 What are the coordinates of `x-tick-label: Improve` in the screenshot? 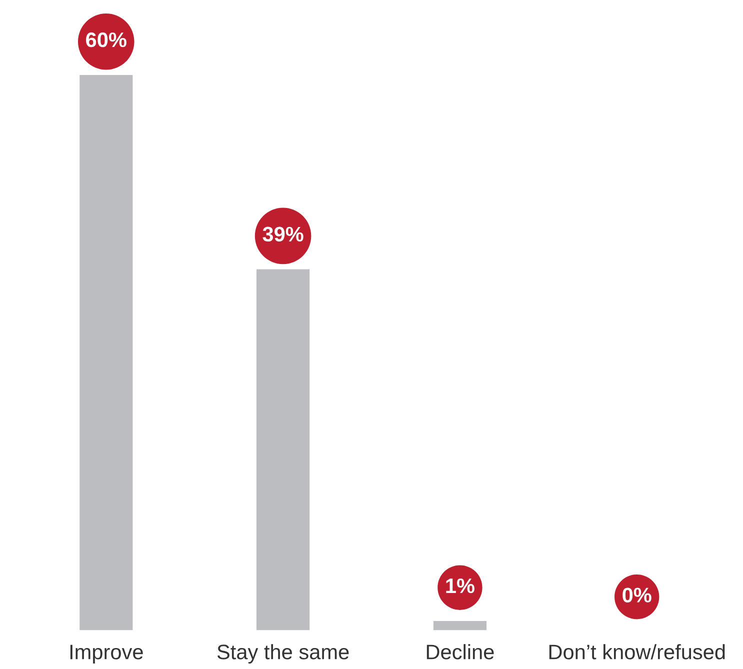 It's located at (106, 654).